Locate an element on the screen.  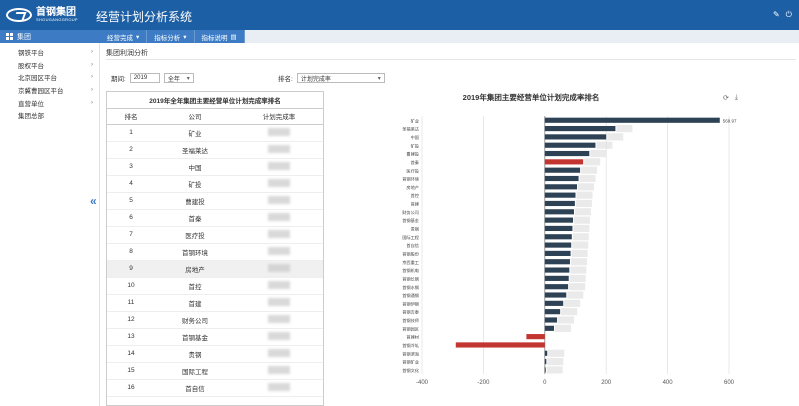
company-cell: 首控 is located at coordinates (195, 286).